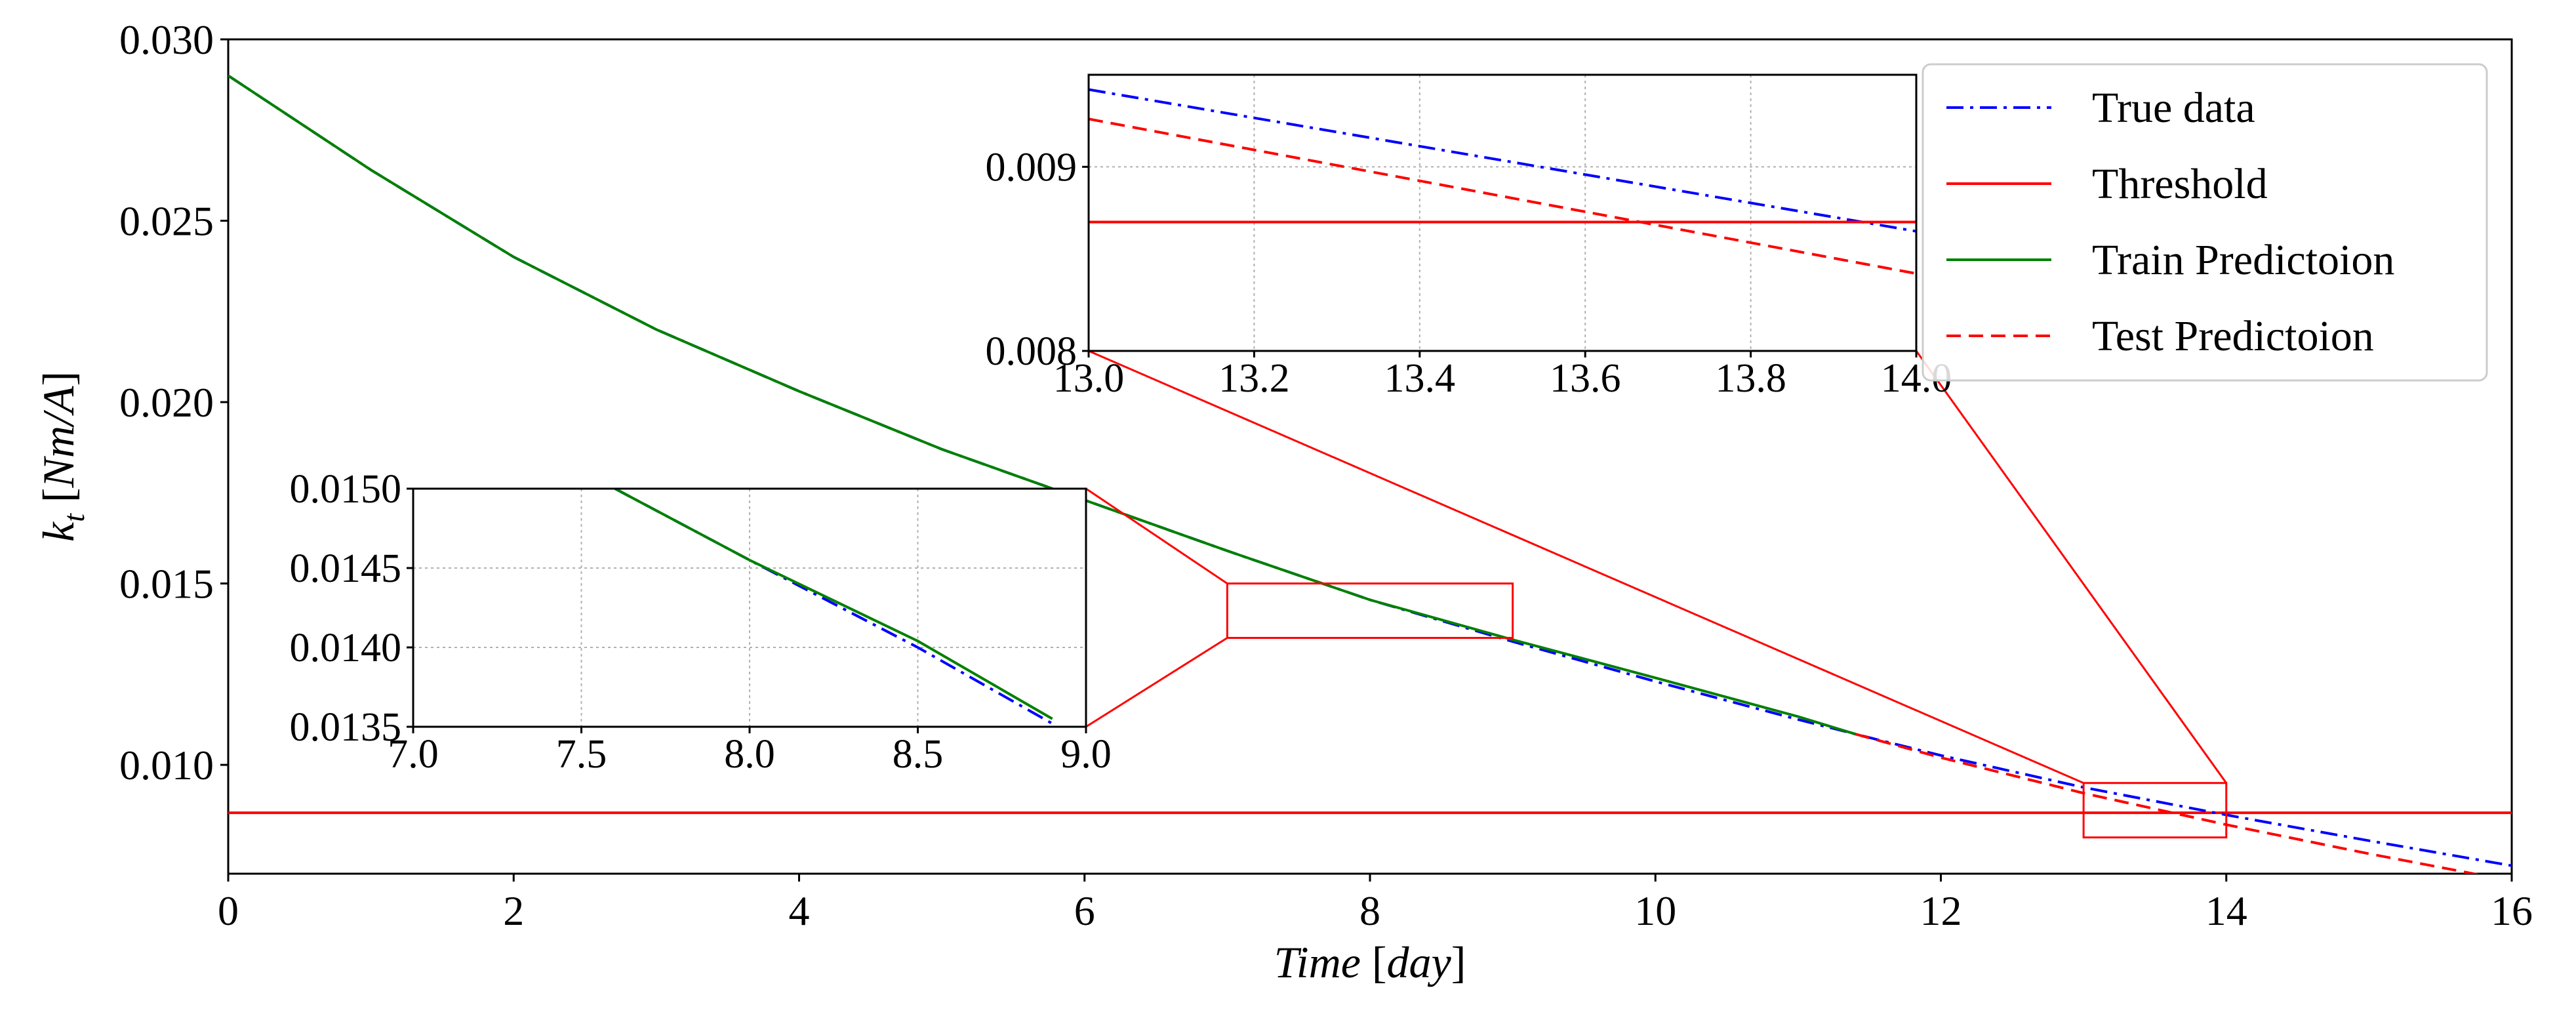 Image resolution: width=2576 pixels, height=1018 pixels. What do you see at coordinates (1655, 910) in the screenshot?
I see `x-tick-label: 10` at bounding box center [1655, 910].